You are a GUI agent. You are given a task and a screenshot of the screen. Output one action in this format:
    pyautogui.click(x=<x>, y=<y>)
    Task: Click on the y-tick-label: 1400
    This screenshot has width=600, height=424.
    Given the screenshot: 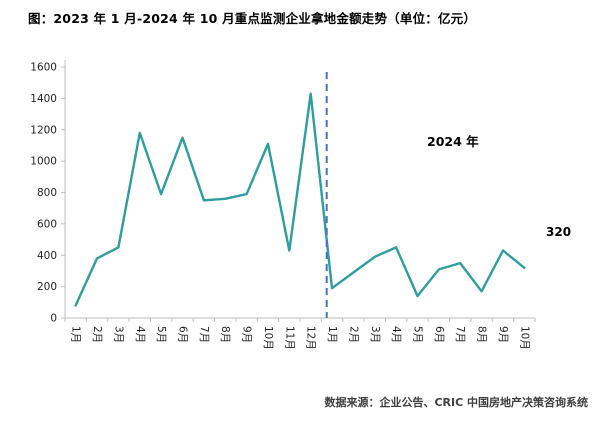 What is the action you would take?
    pyautogui.click(x=43, y=99)
    